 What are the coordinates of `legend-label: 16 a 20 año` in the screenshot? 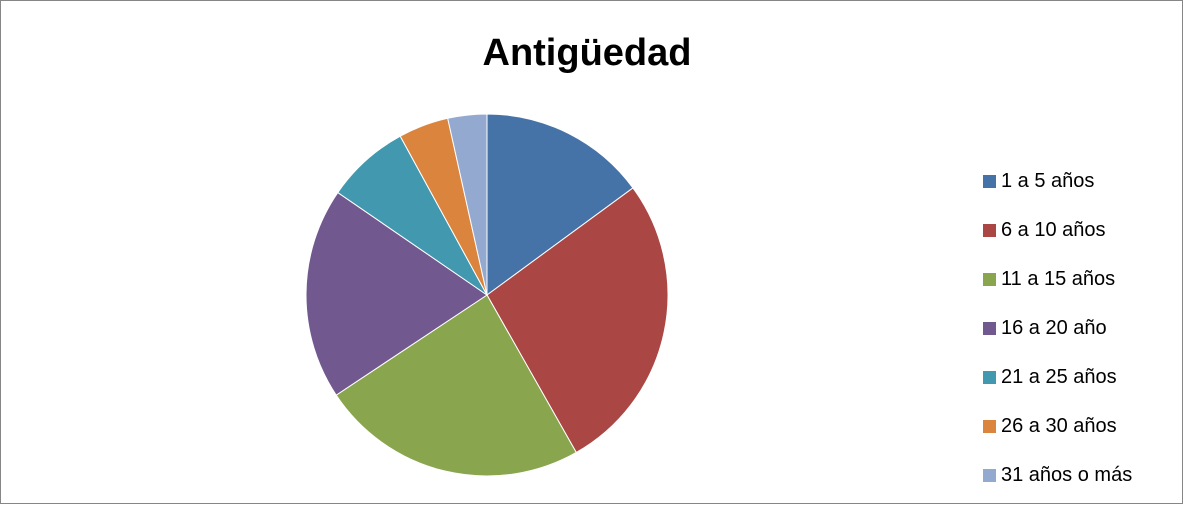 It's located at (1054, 328).